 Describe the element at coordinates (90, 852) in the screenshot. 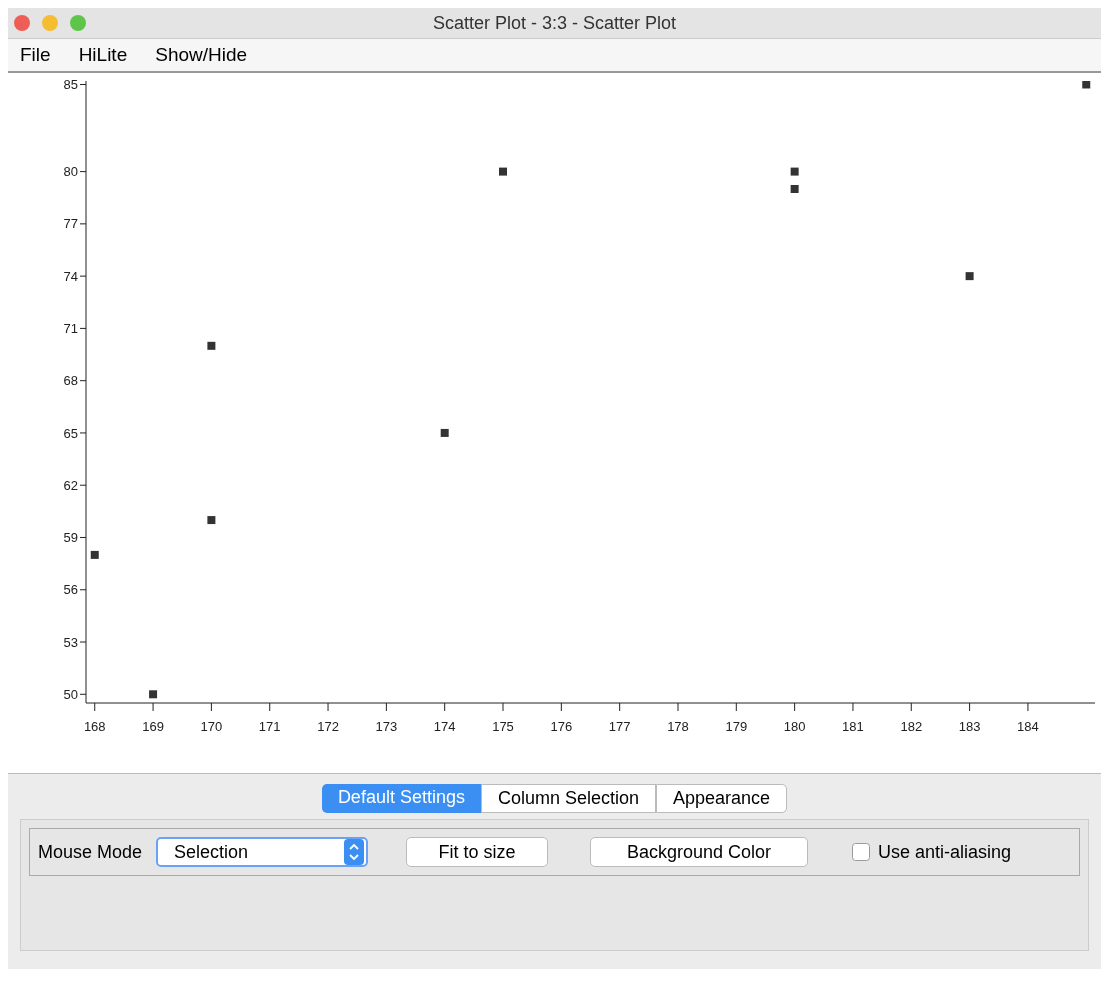

I see `text: Mouse Mode` at that location.